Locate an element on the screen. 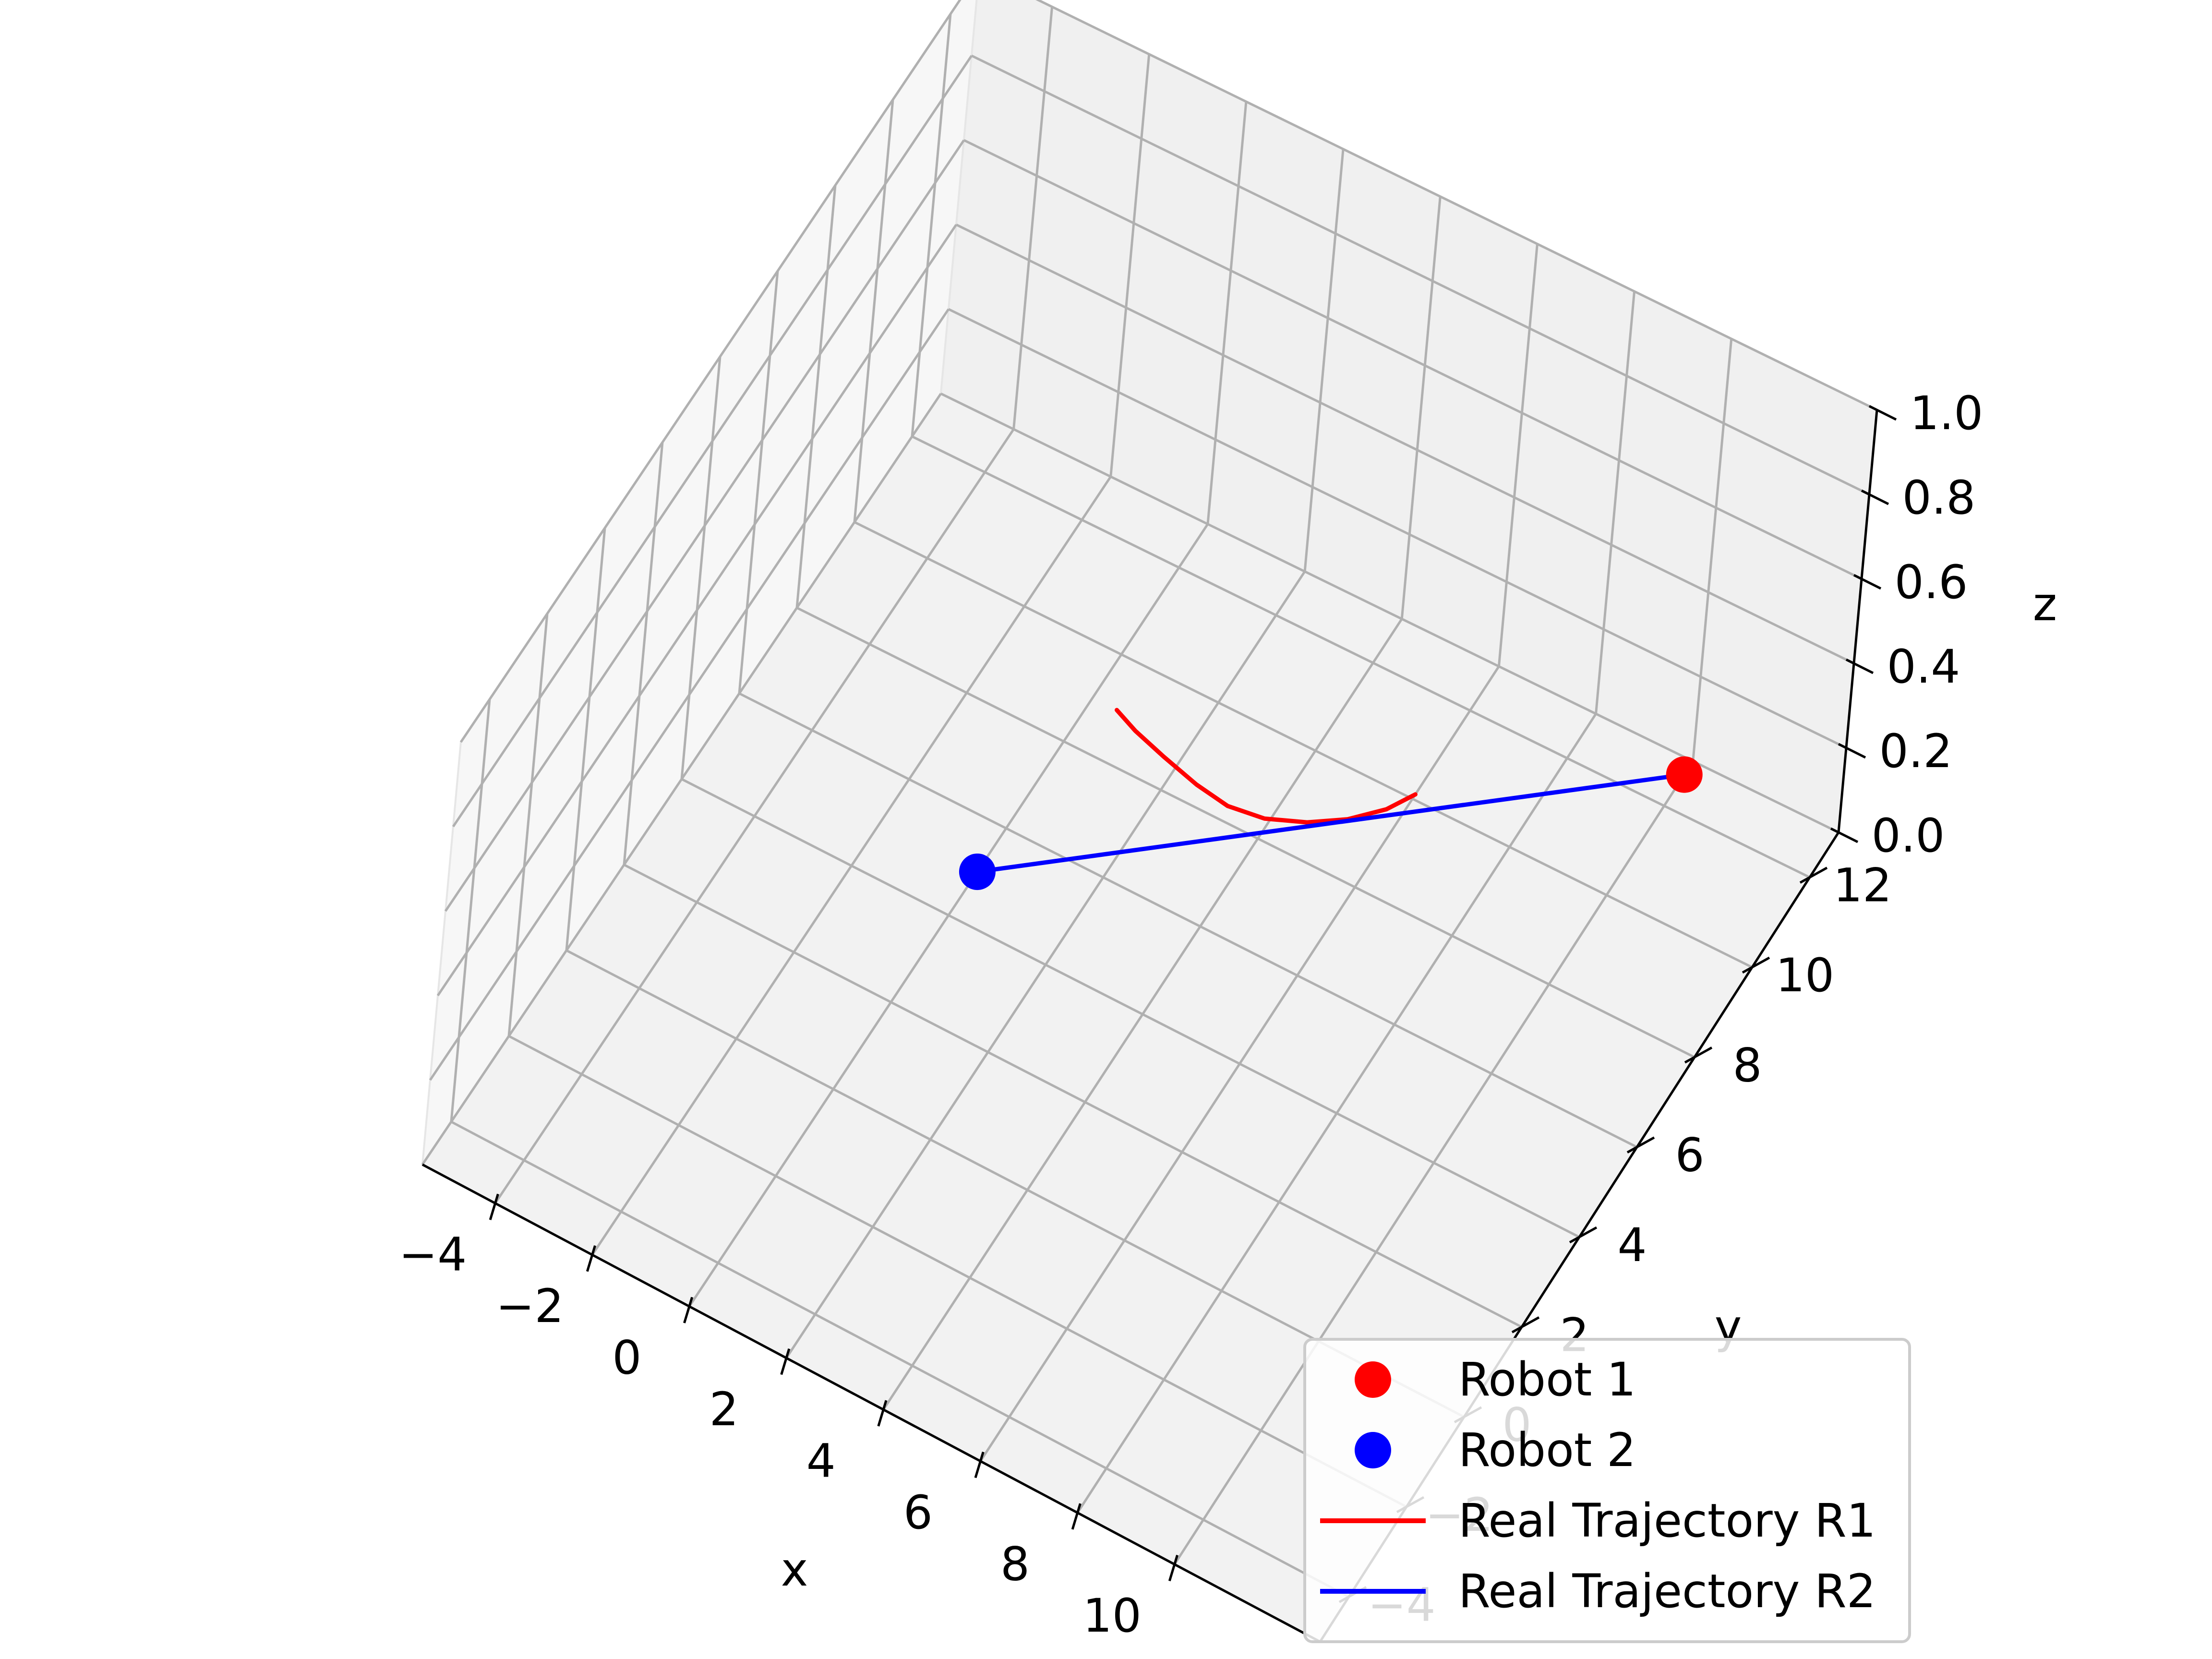  z-tick-label: 0.6 is located at coordinates (1931, 582).